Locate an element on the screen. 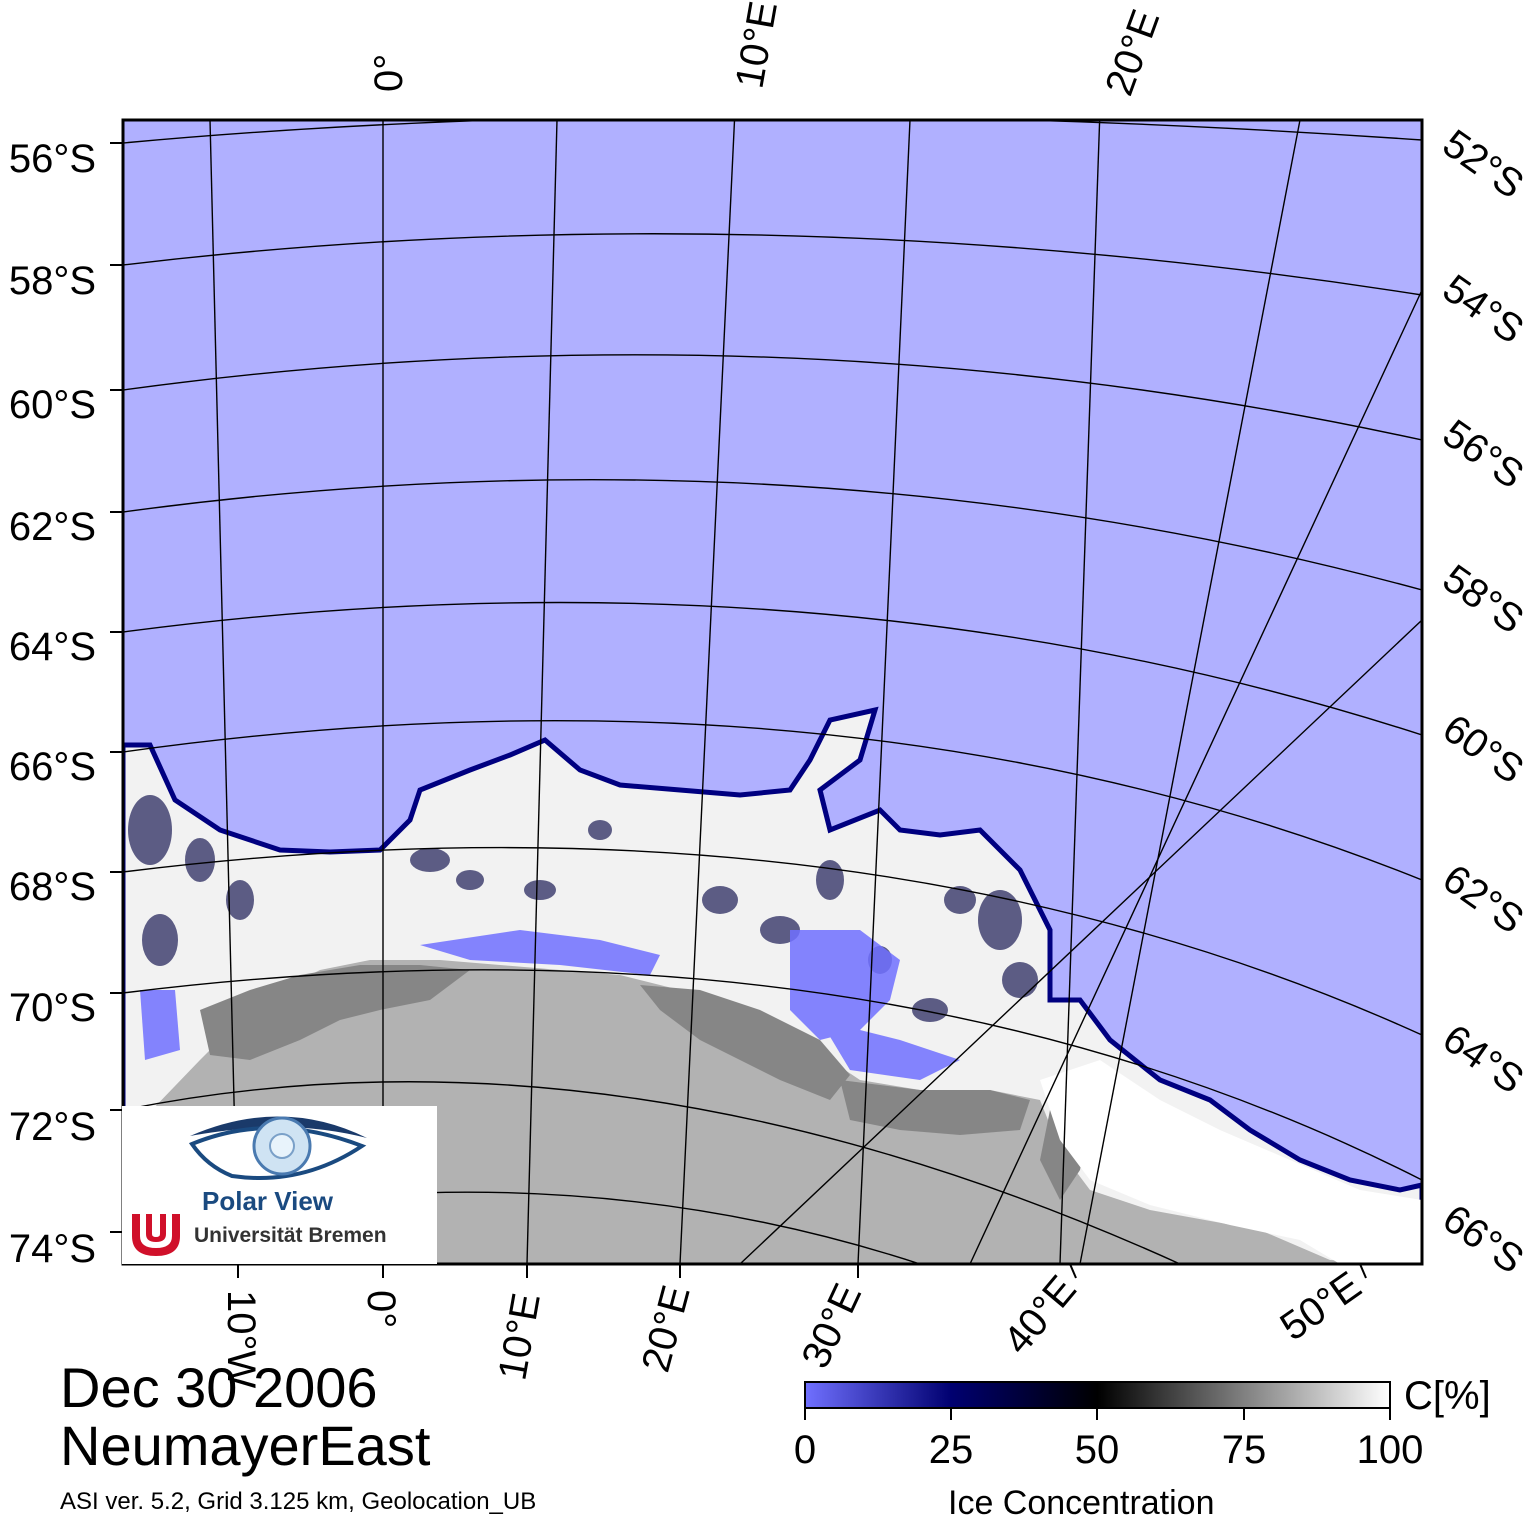 The width and height of the screenshot is (1534, 1523). colorbar-unit: C[%] is located at coordinates (1447, 1396).